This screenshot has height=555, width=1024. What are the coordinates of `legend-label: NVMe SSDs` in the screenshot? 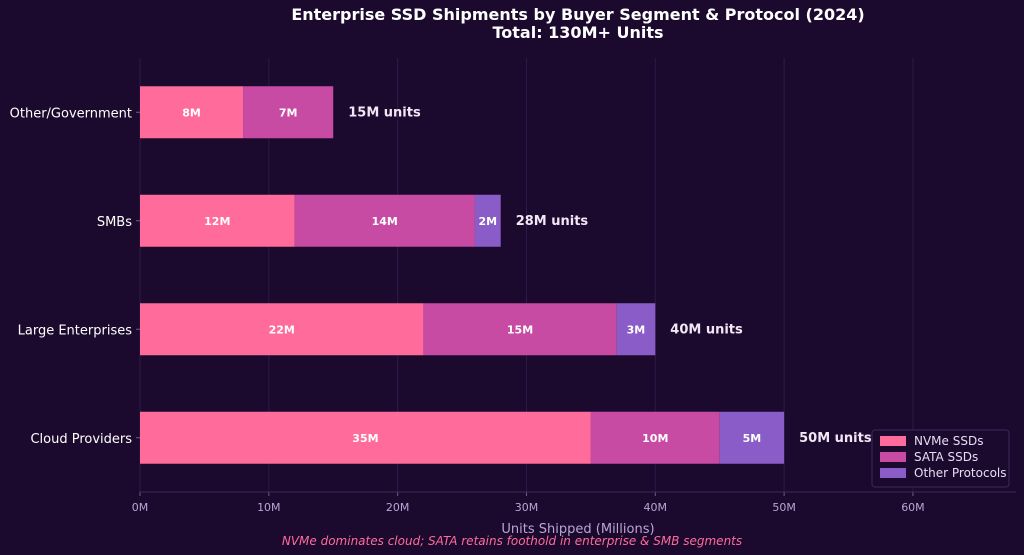 It's located at (948, 441).